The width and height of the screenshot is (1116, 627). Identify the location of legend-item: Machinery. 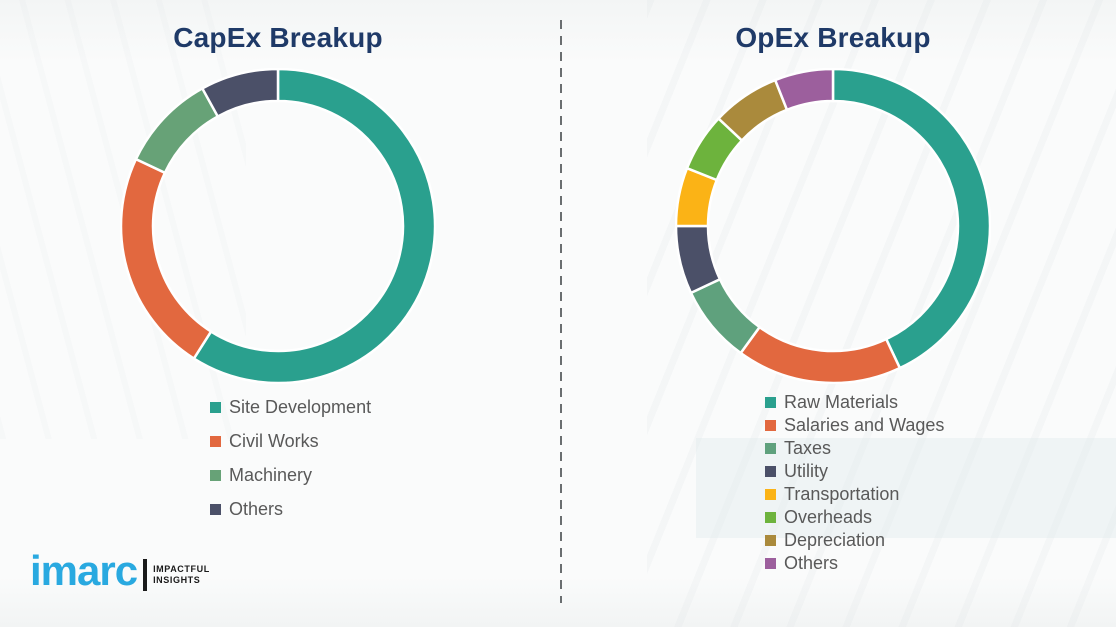
(290, 475).